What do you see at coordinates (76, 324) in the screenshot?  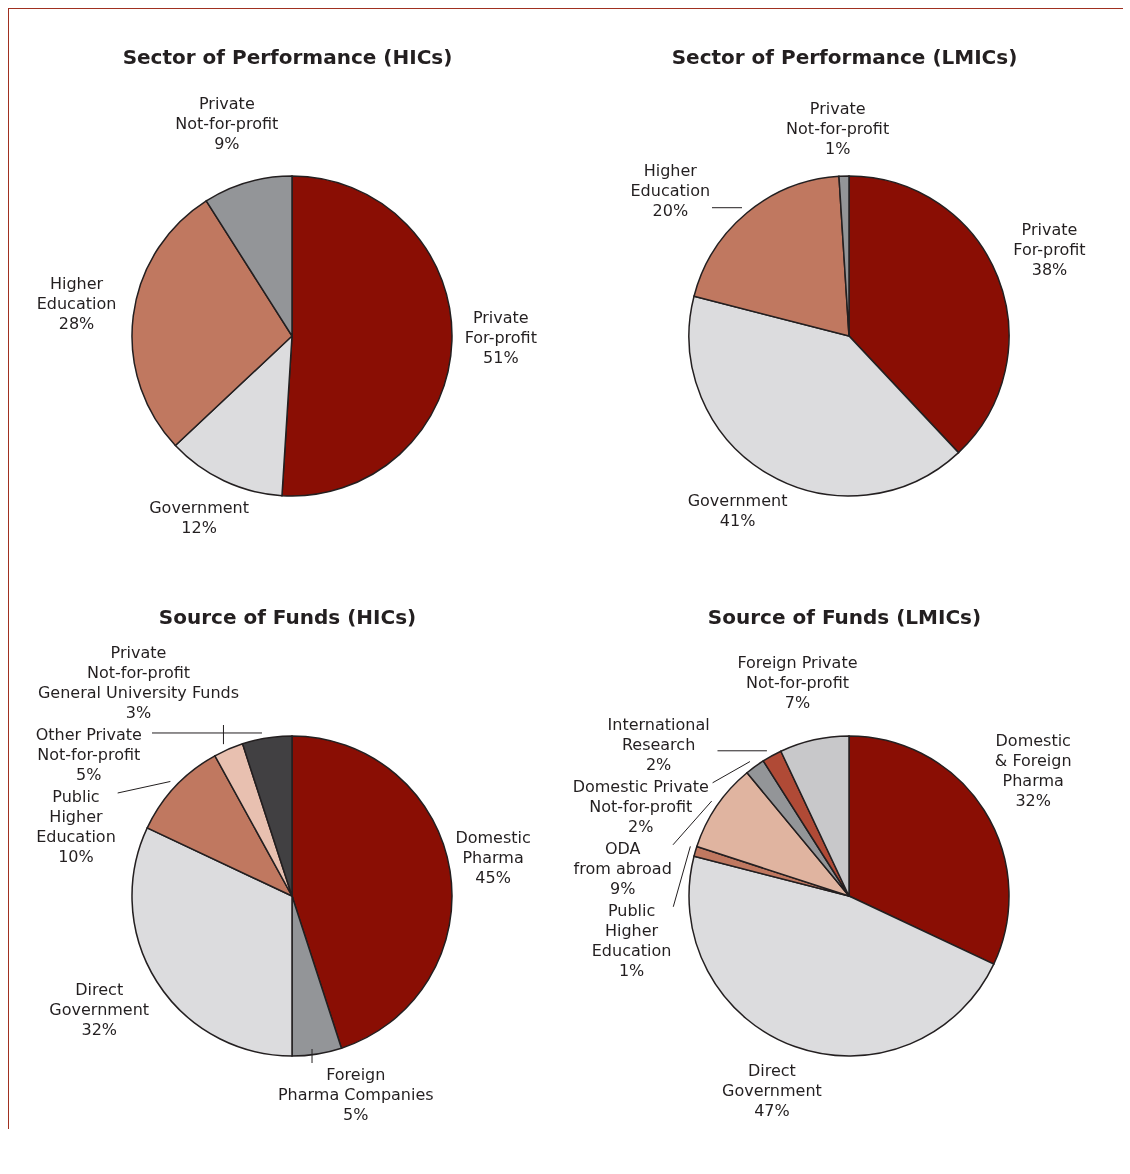 I see `data-label: 28%` at bounding box center [76, 324].